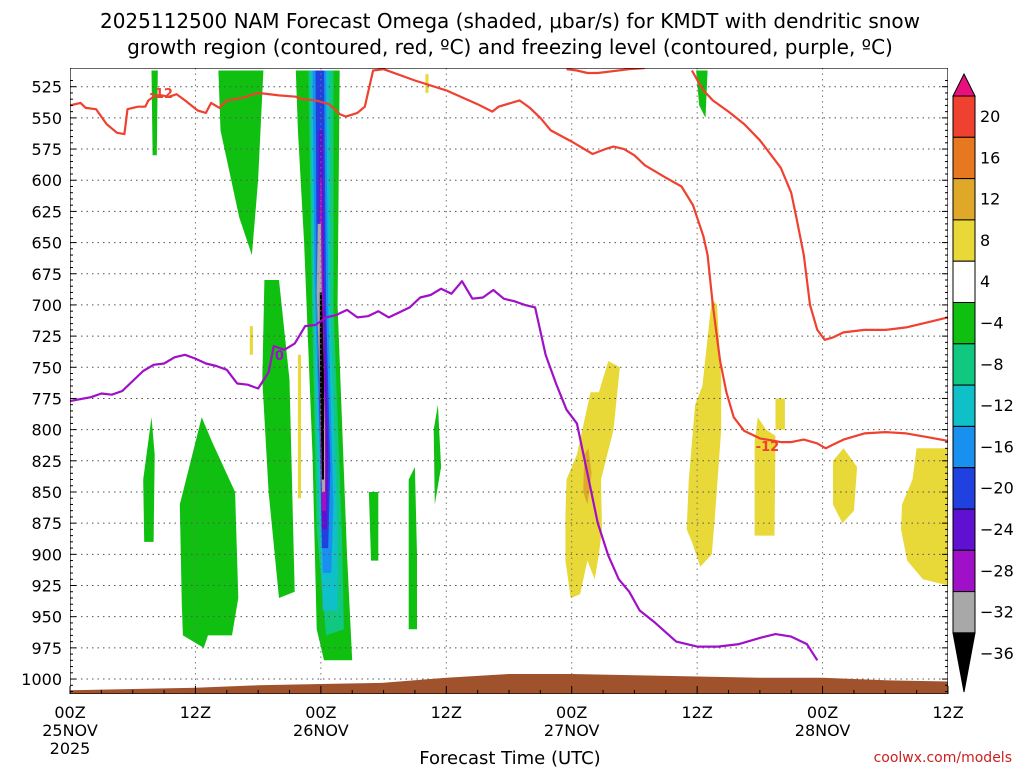 Image resolution: width=1024 pixels, height=768 pixels. Describe the element at coordinates (46, 367) in the screenshot. I see `y-tick-label-750: 750` at that location.